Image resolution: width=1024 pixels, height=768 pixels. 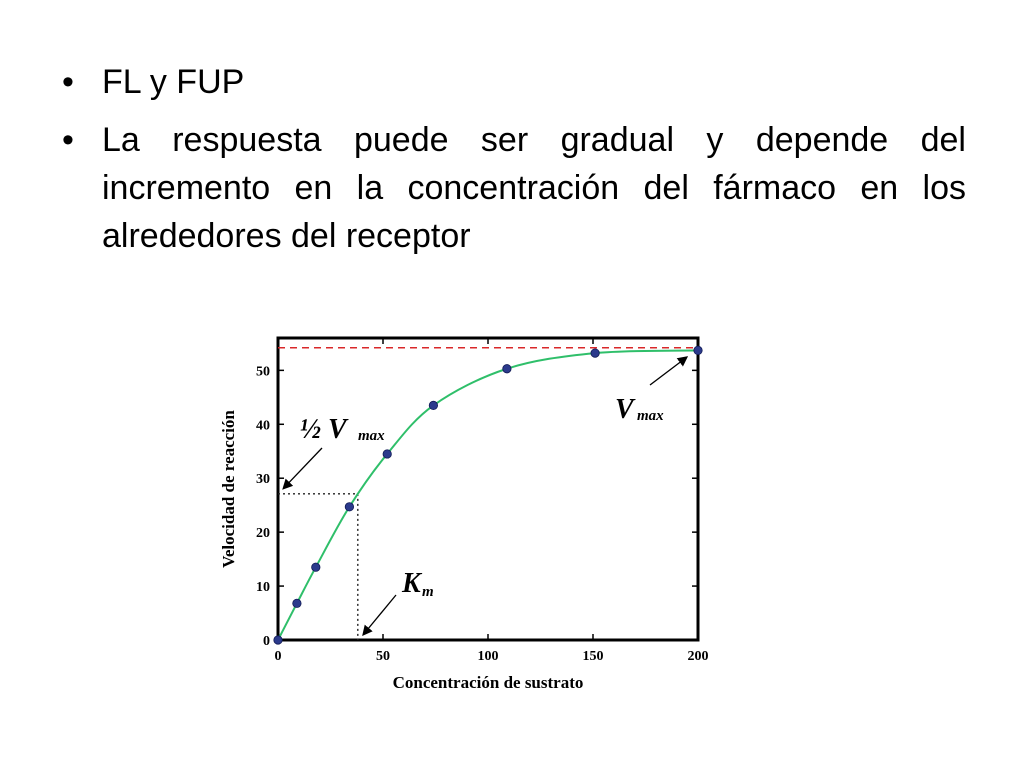 What do you see at coordinates (488, 682) in the screenshot?
I see `x-axis-title: Concentración de sustrato` at bounding box center [488, 682].